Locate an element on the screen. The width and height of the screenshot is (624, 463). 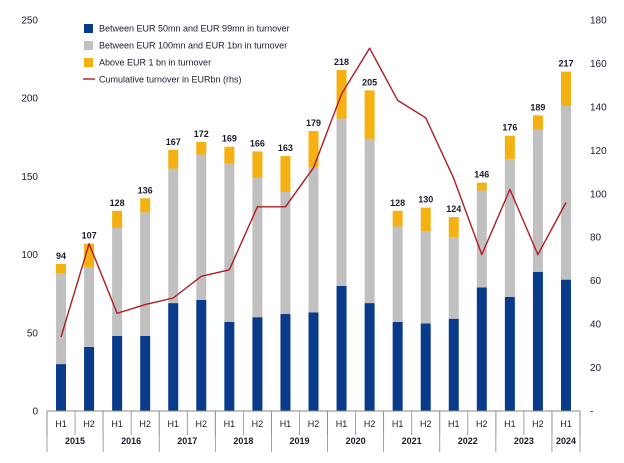
y-right-tick-label: 40 is located at coordinates (596, 325).